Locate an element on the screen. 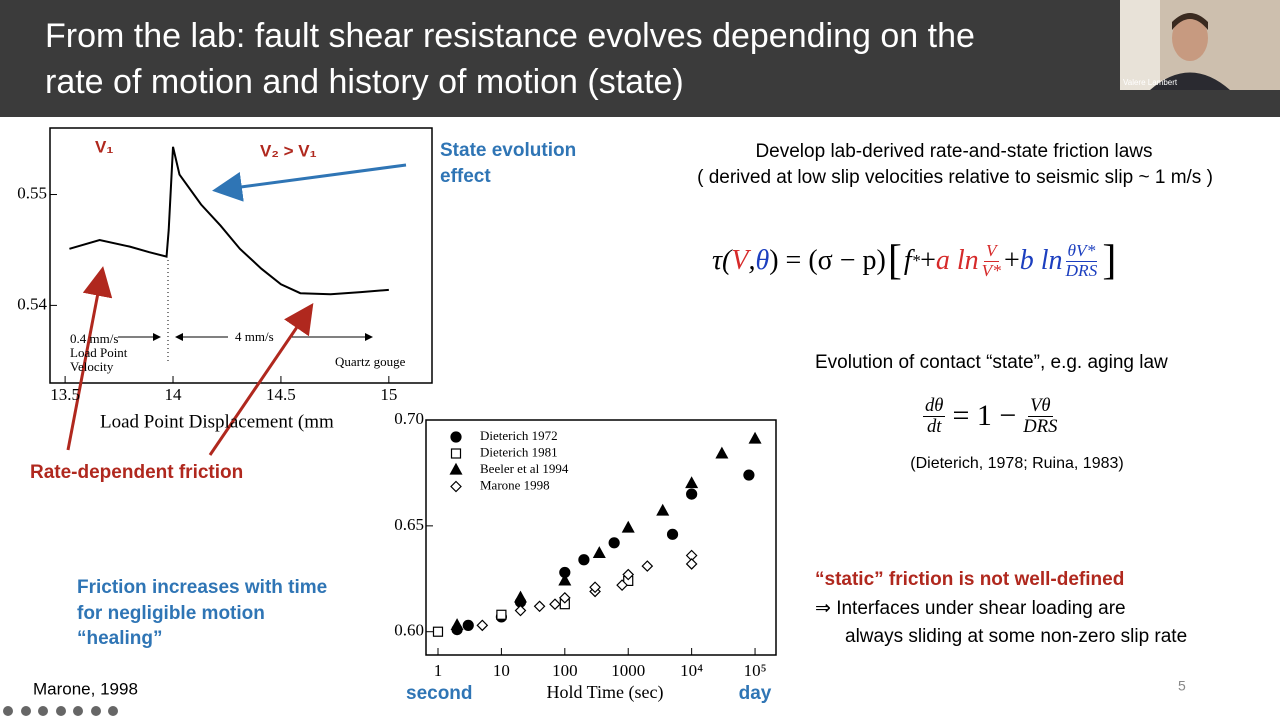 The height and width of the screenshot is (720, 1280). note: ⇒ Interfaces under shear loading are is located at coordinates (970, 608).